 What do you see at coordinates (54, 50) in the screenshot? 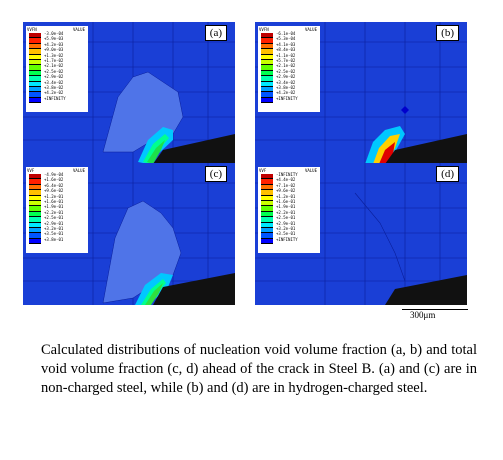
I see `legend-value: +9.0e-03` at bounding box center [54, 50].